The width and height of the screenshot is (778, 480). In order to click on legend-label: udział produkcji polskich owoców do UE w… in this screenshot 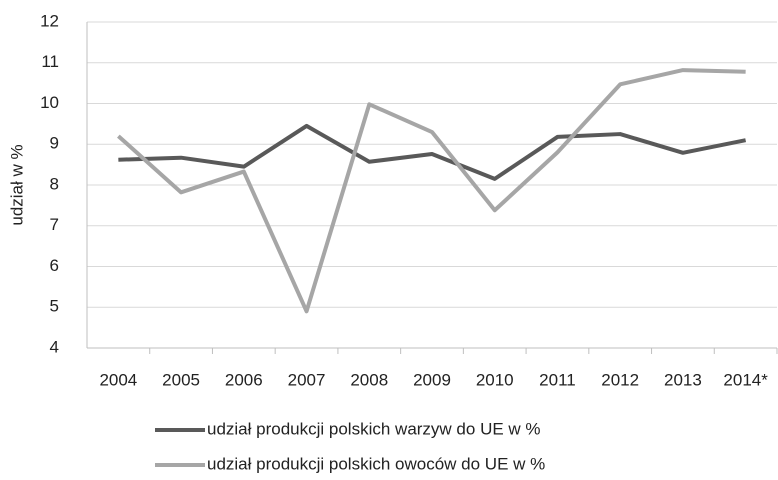, I will do `click(376, 463)`.